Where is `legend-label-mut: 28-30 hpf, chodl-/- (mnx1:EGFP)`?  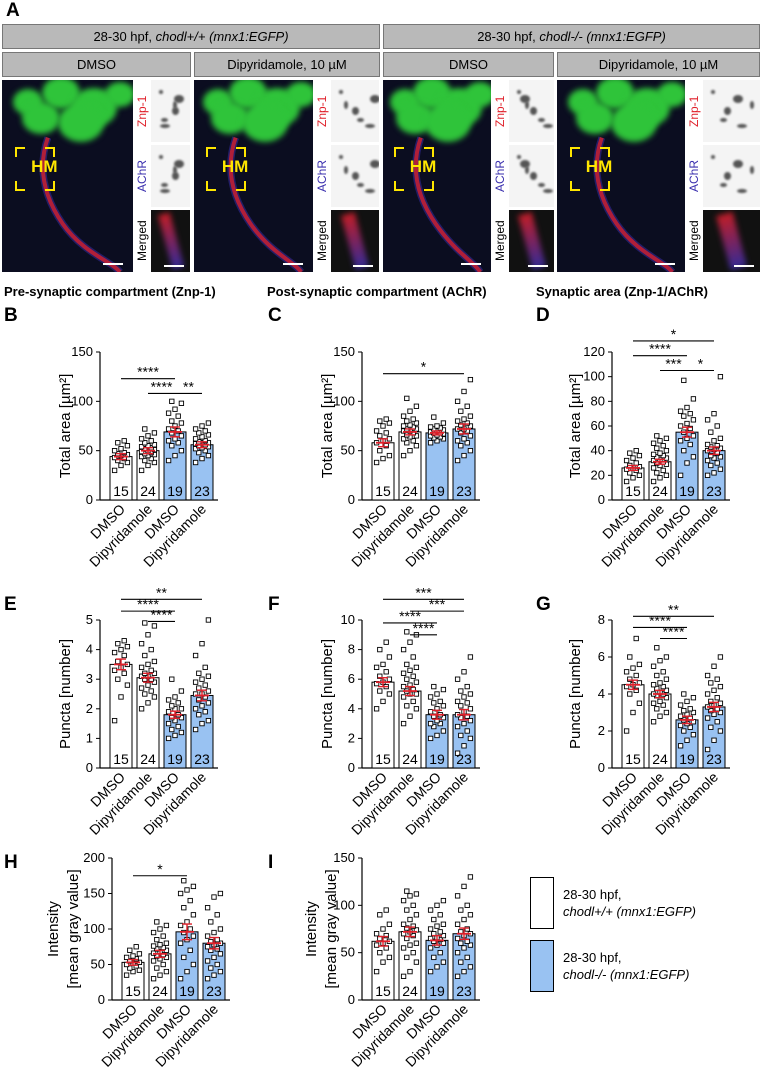
legend-label-mut: 28-30 hpf, chodl-/- (mnx1:EGFP) is located at coordinates (626, 966).